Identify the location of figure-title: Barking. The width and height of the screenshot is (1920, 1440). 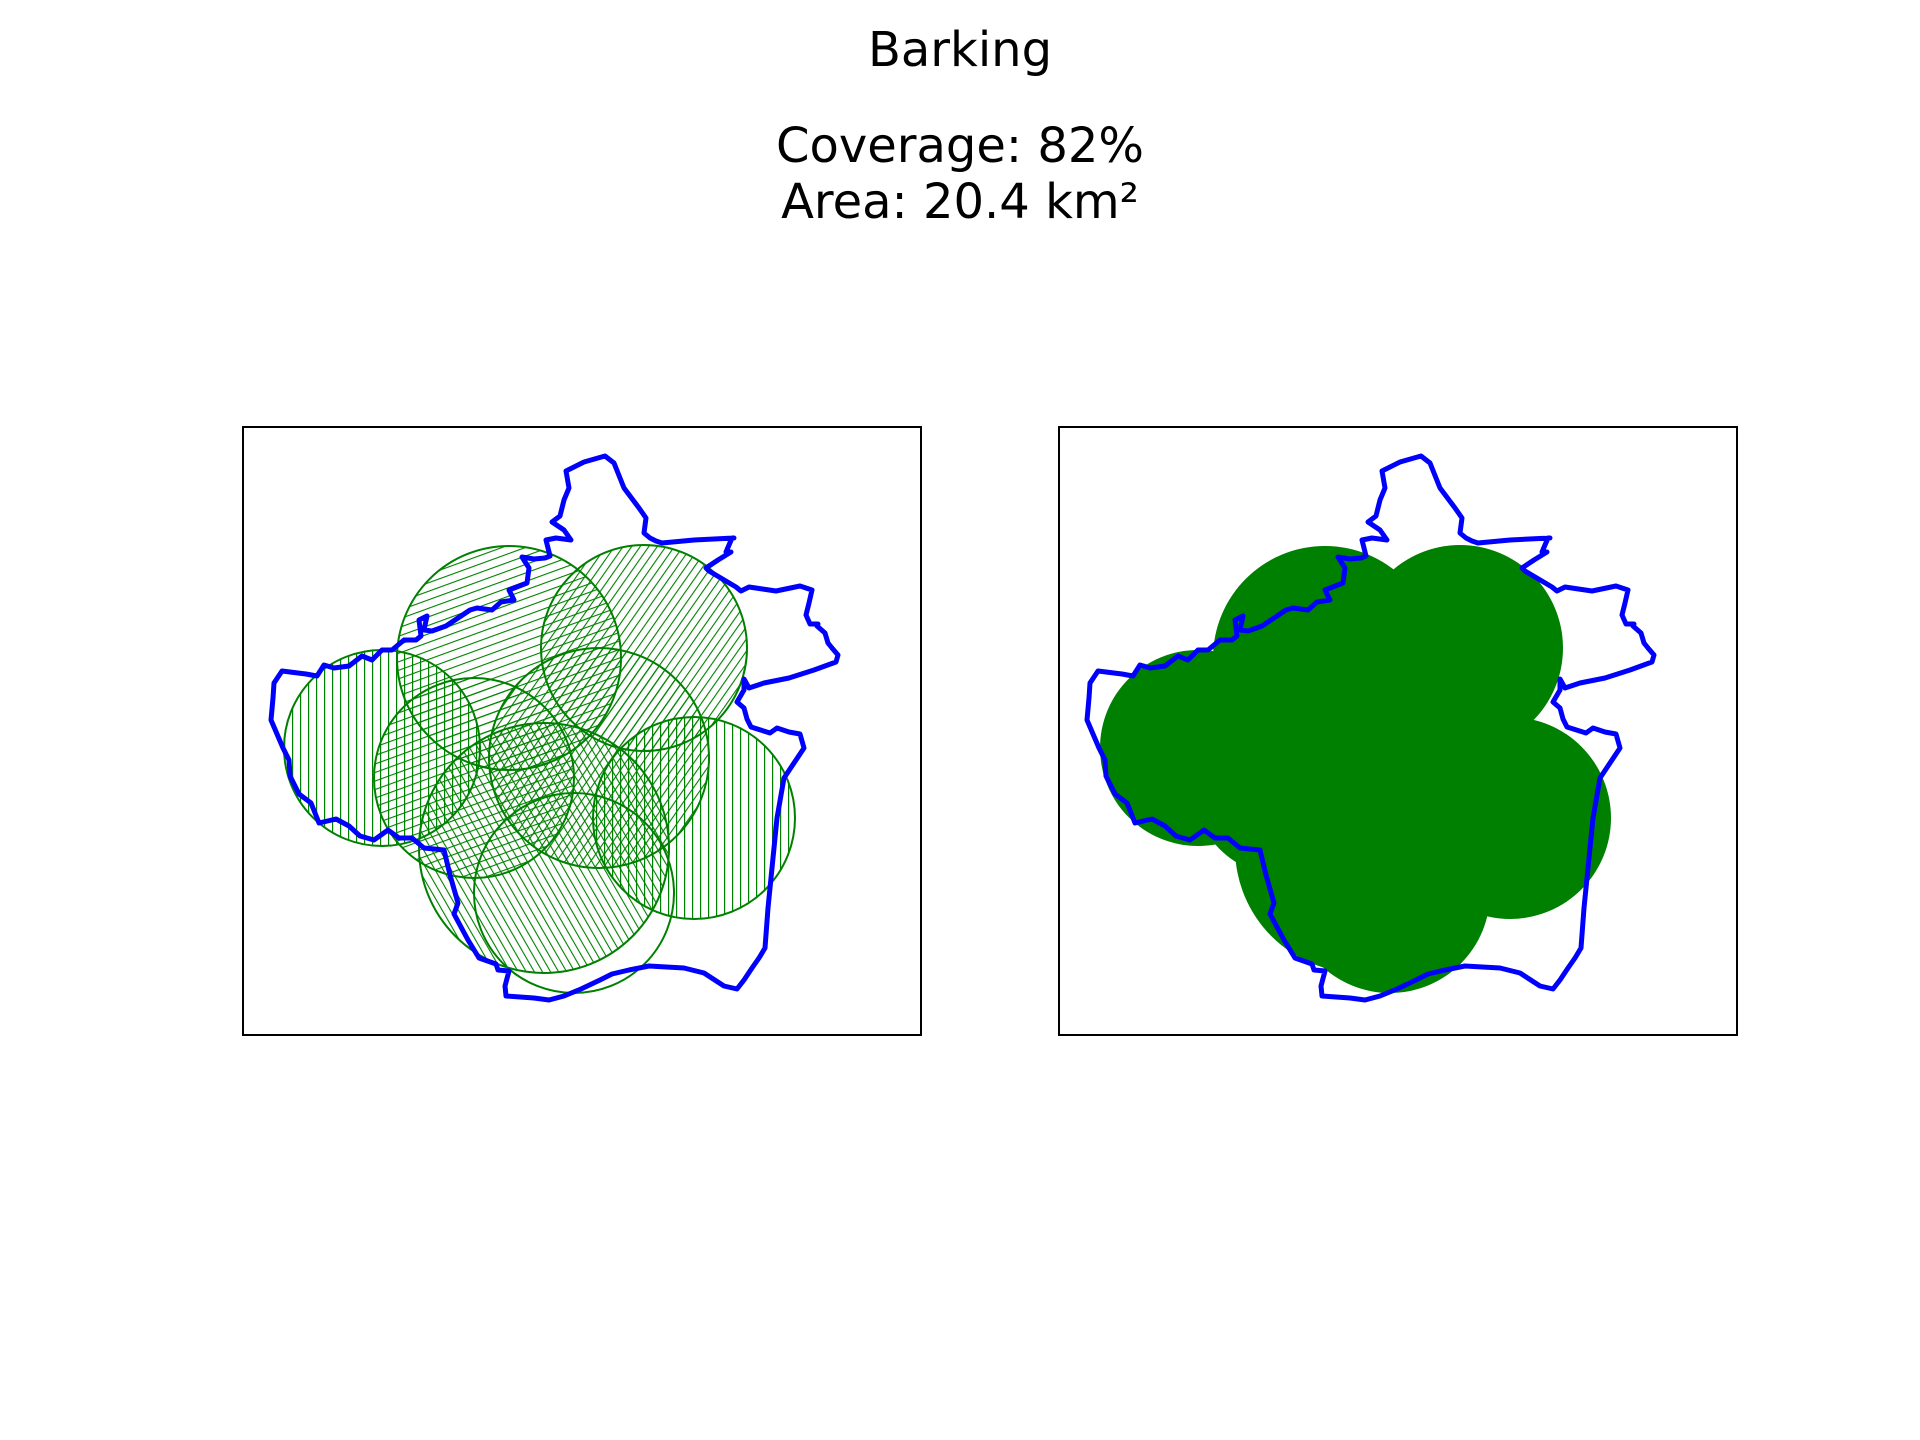
(960, 50).